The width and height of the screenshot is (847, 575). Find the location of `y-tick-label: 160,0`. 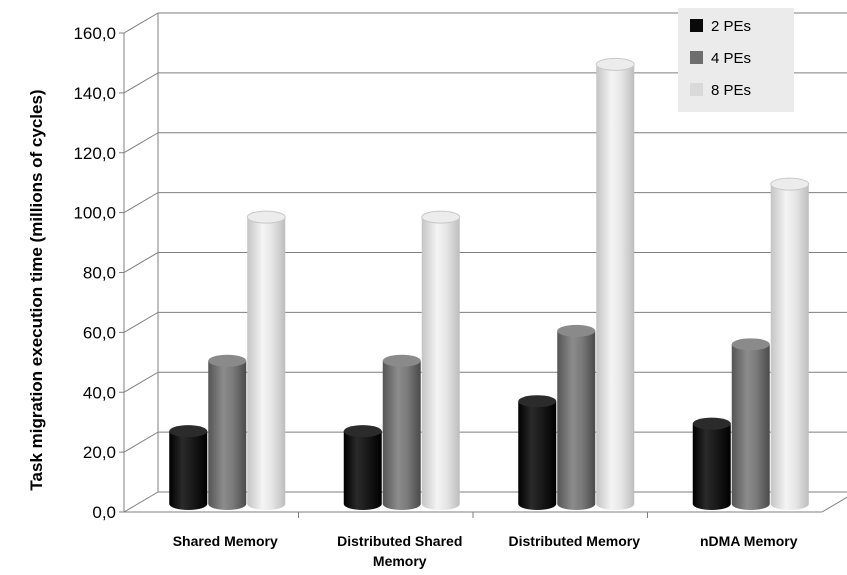

y-tick-label: 160,0 is located at coordinates (94, 33).